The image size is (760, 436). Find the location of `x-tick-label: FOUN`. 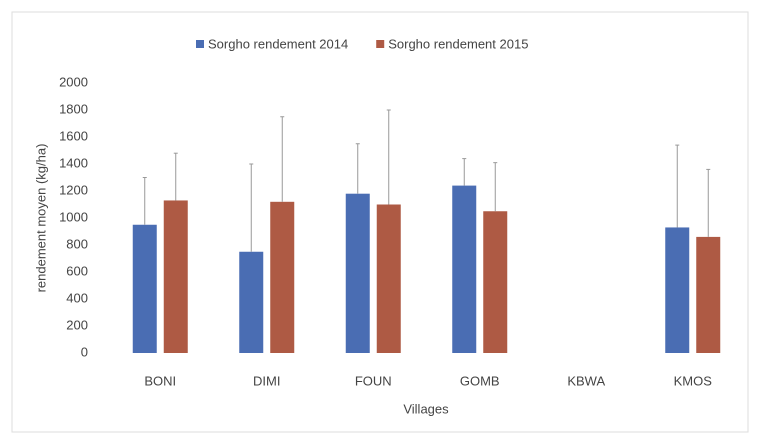

x-tick-label: FOUN is located at coordinates (373, 380).